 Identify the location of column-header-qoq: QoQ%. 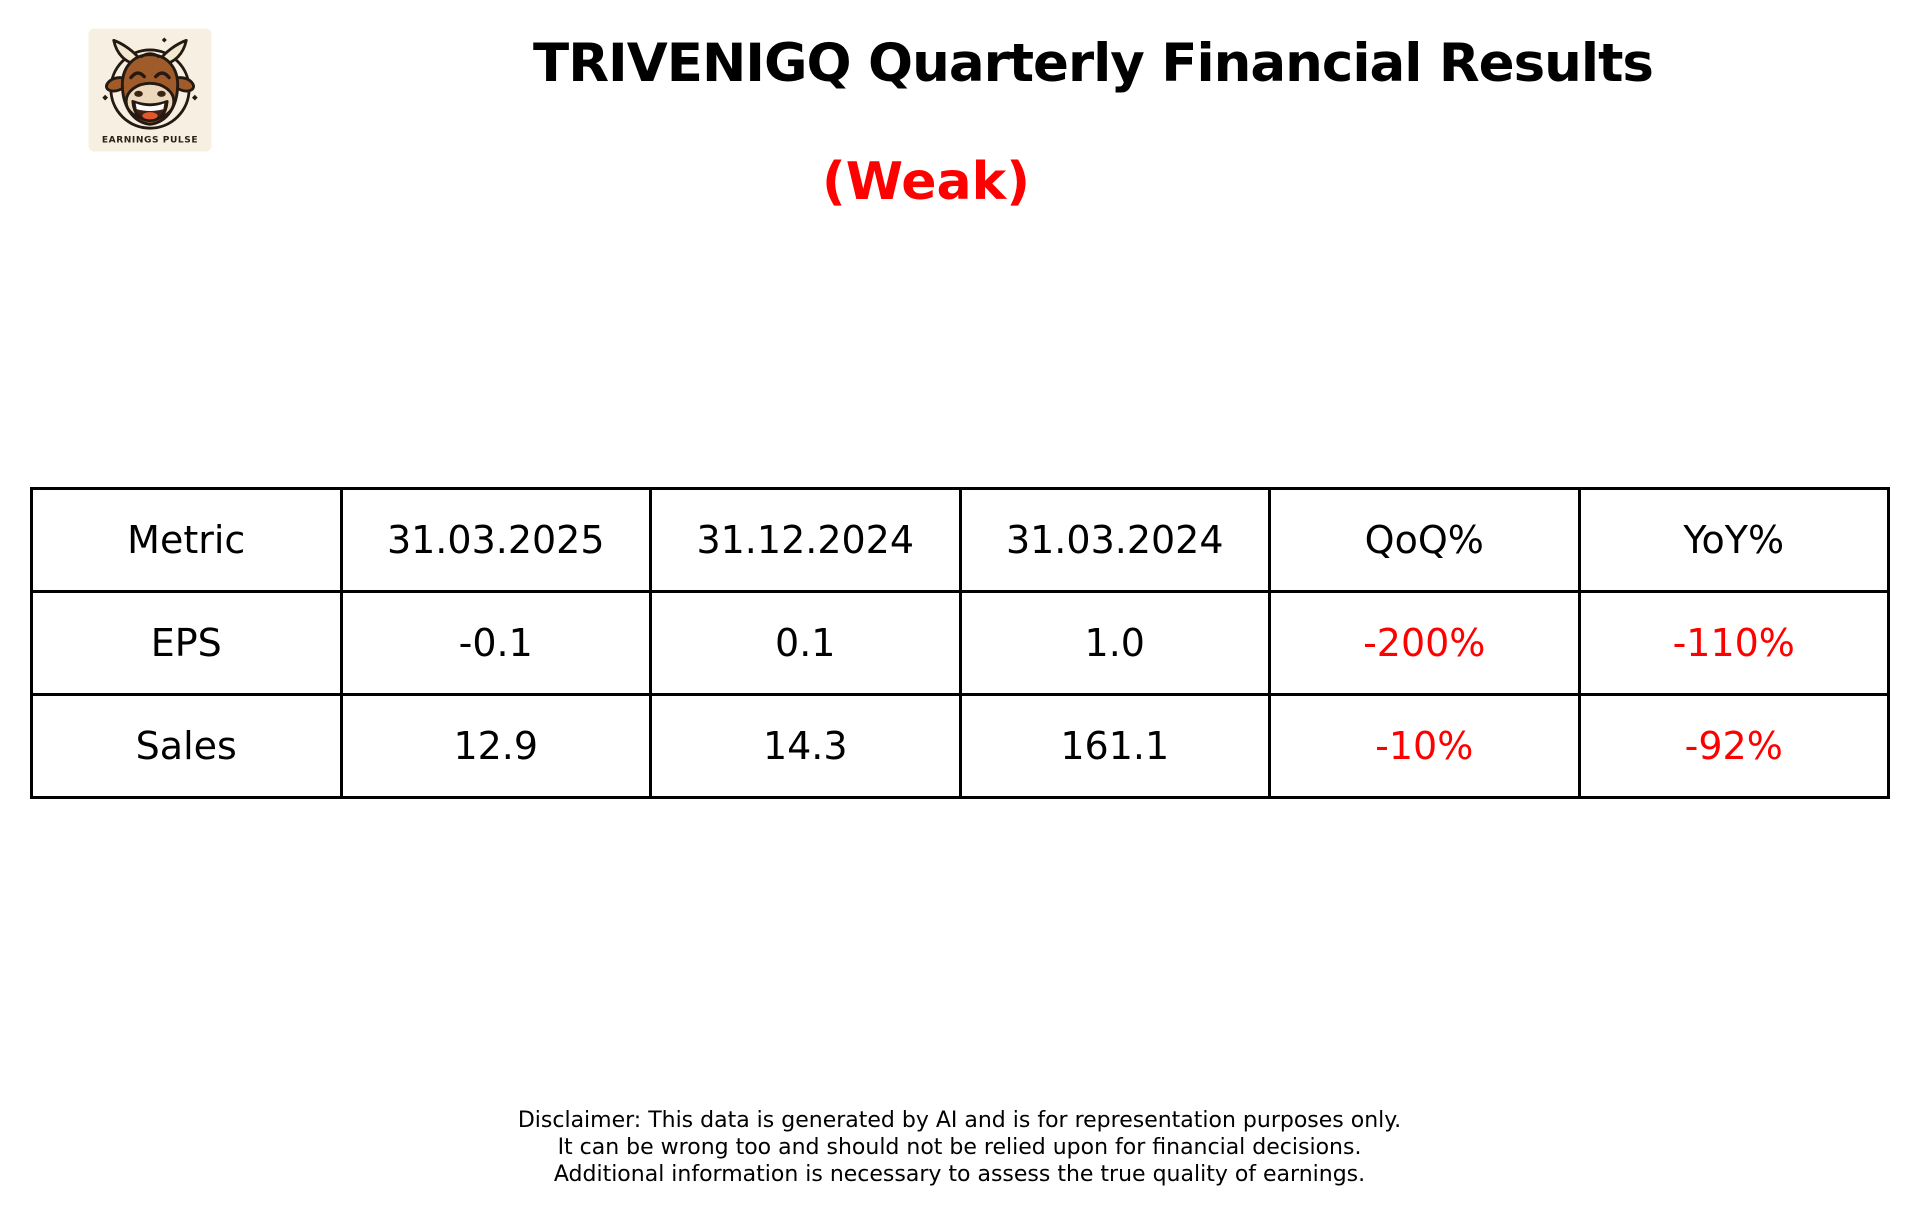
(1424, 540).